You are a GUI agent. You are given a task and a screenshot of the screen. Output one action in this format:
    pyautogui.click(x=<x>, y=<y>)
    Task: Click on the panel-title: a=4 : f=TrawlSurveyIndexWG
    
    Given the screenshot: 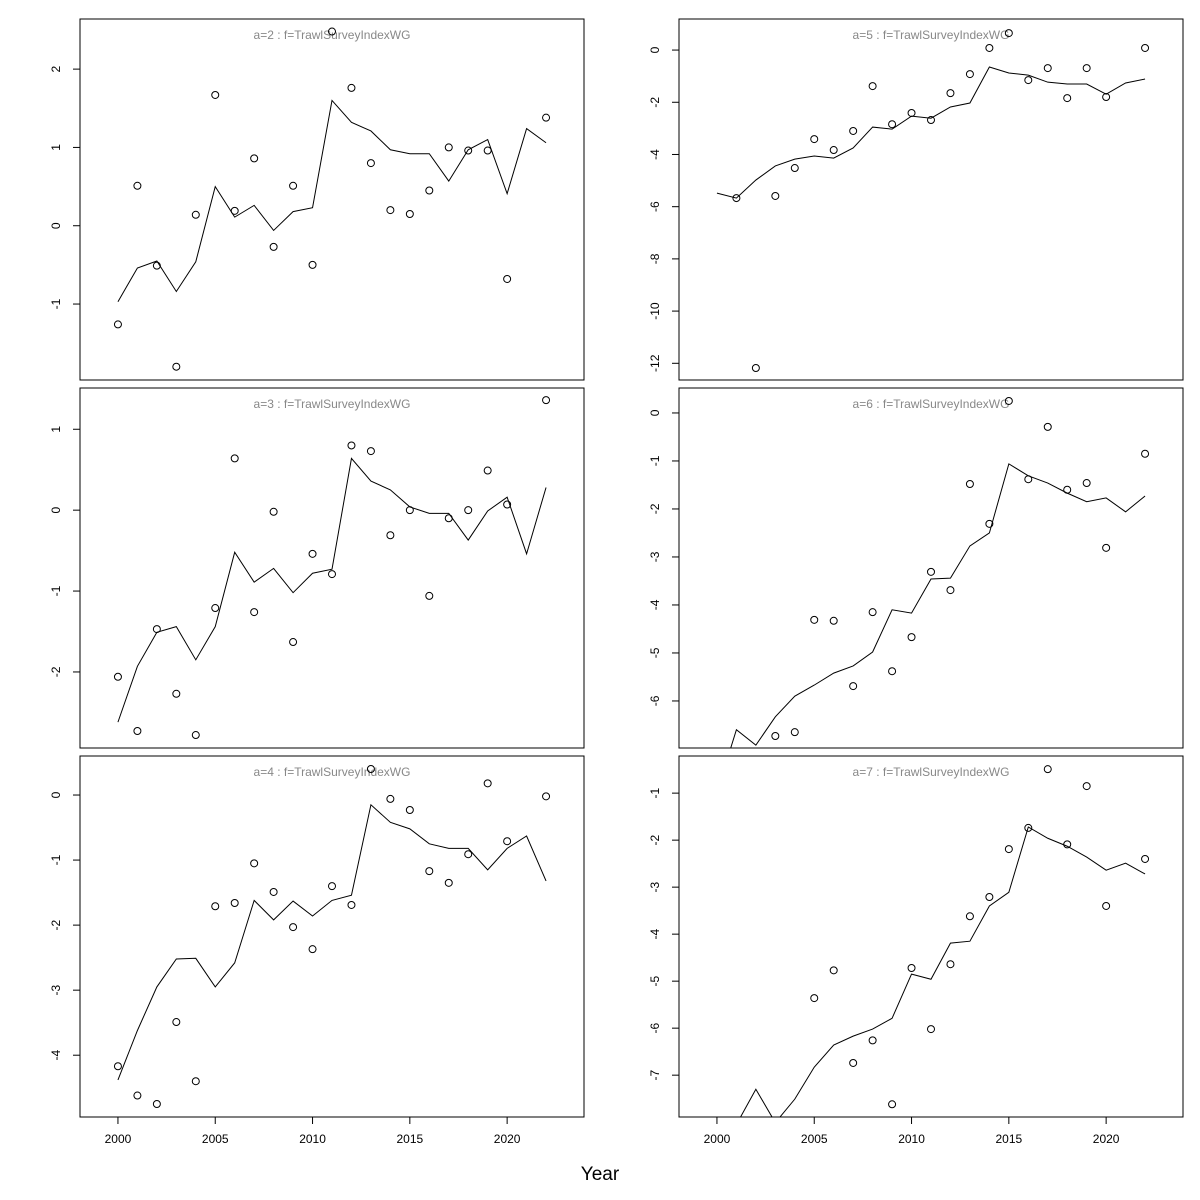 What is the action you would take?
    pyautogui.click(x=332, y=772)
    